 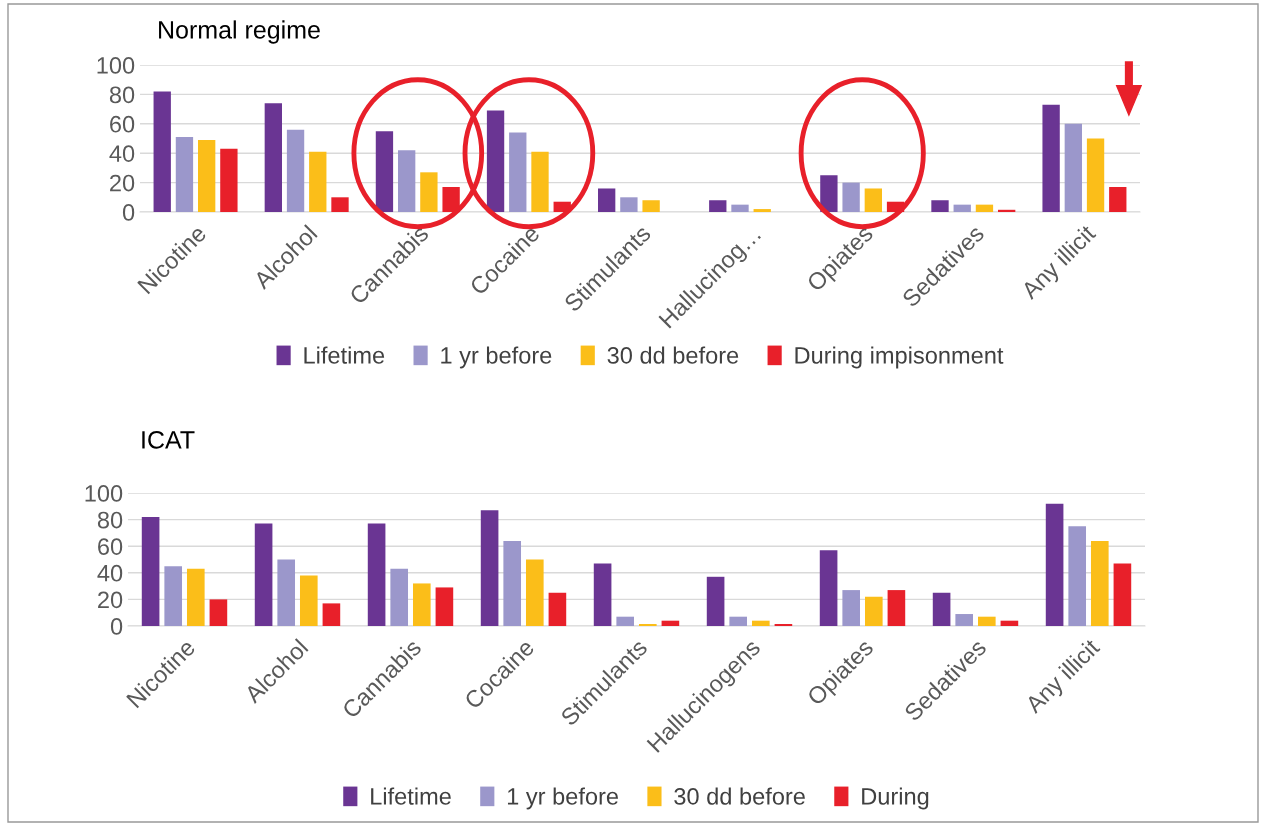 What do you see at coordinates (168, 440) in the screenshot?
I see `chart-title: ICAT` at bounding box center [168, 440].